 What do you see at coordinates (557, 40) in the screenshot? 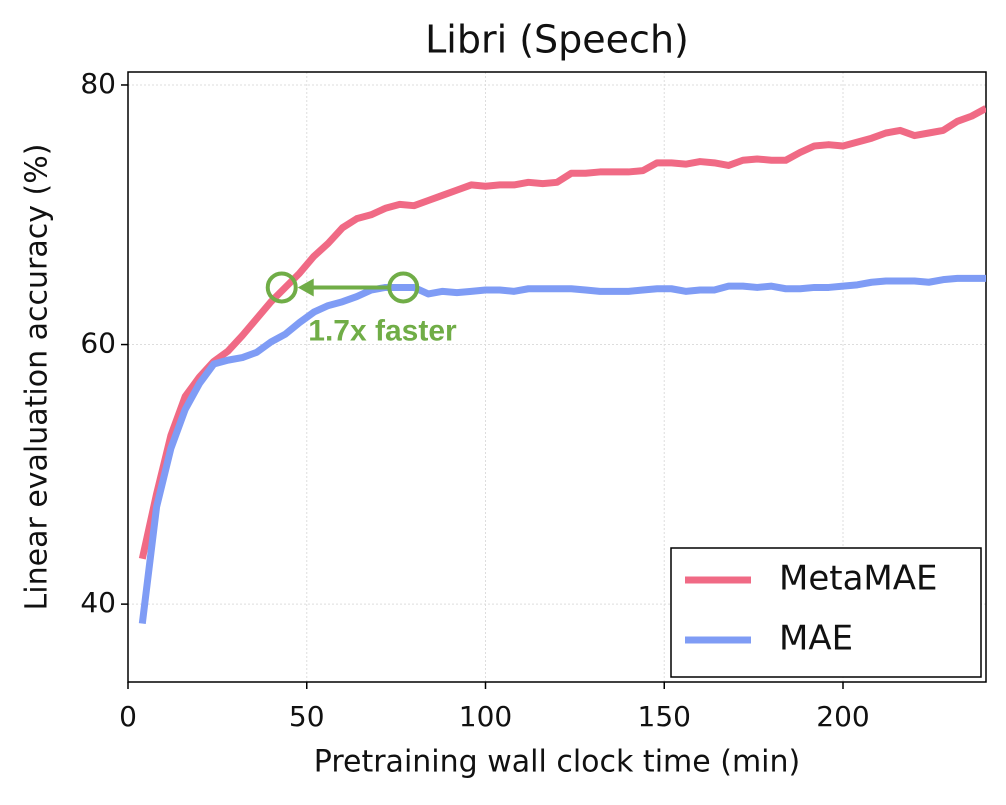
I see `chart-title: Libri (Speech)` at bounding box center [557, 40].